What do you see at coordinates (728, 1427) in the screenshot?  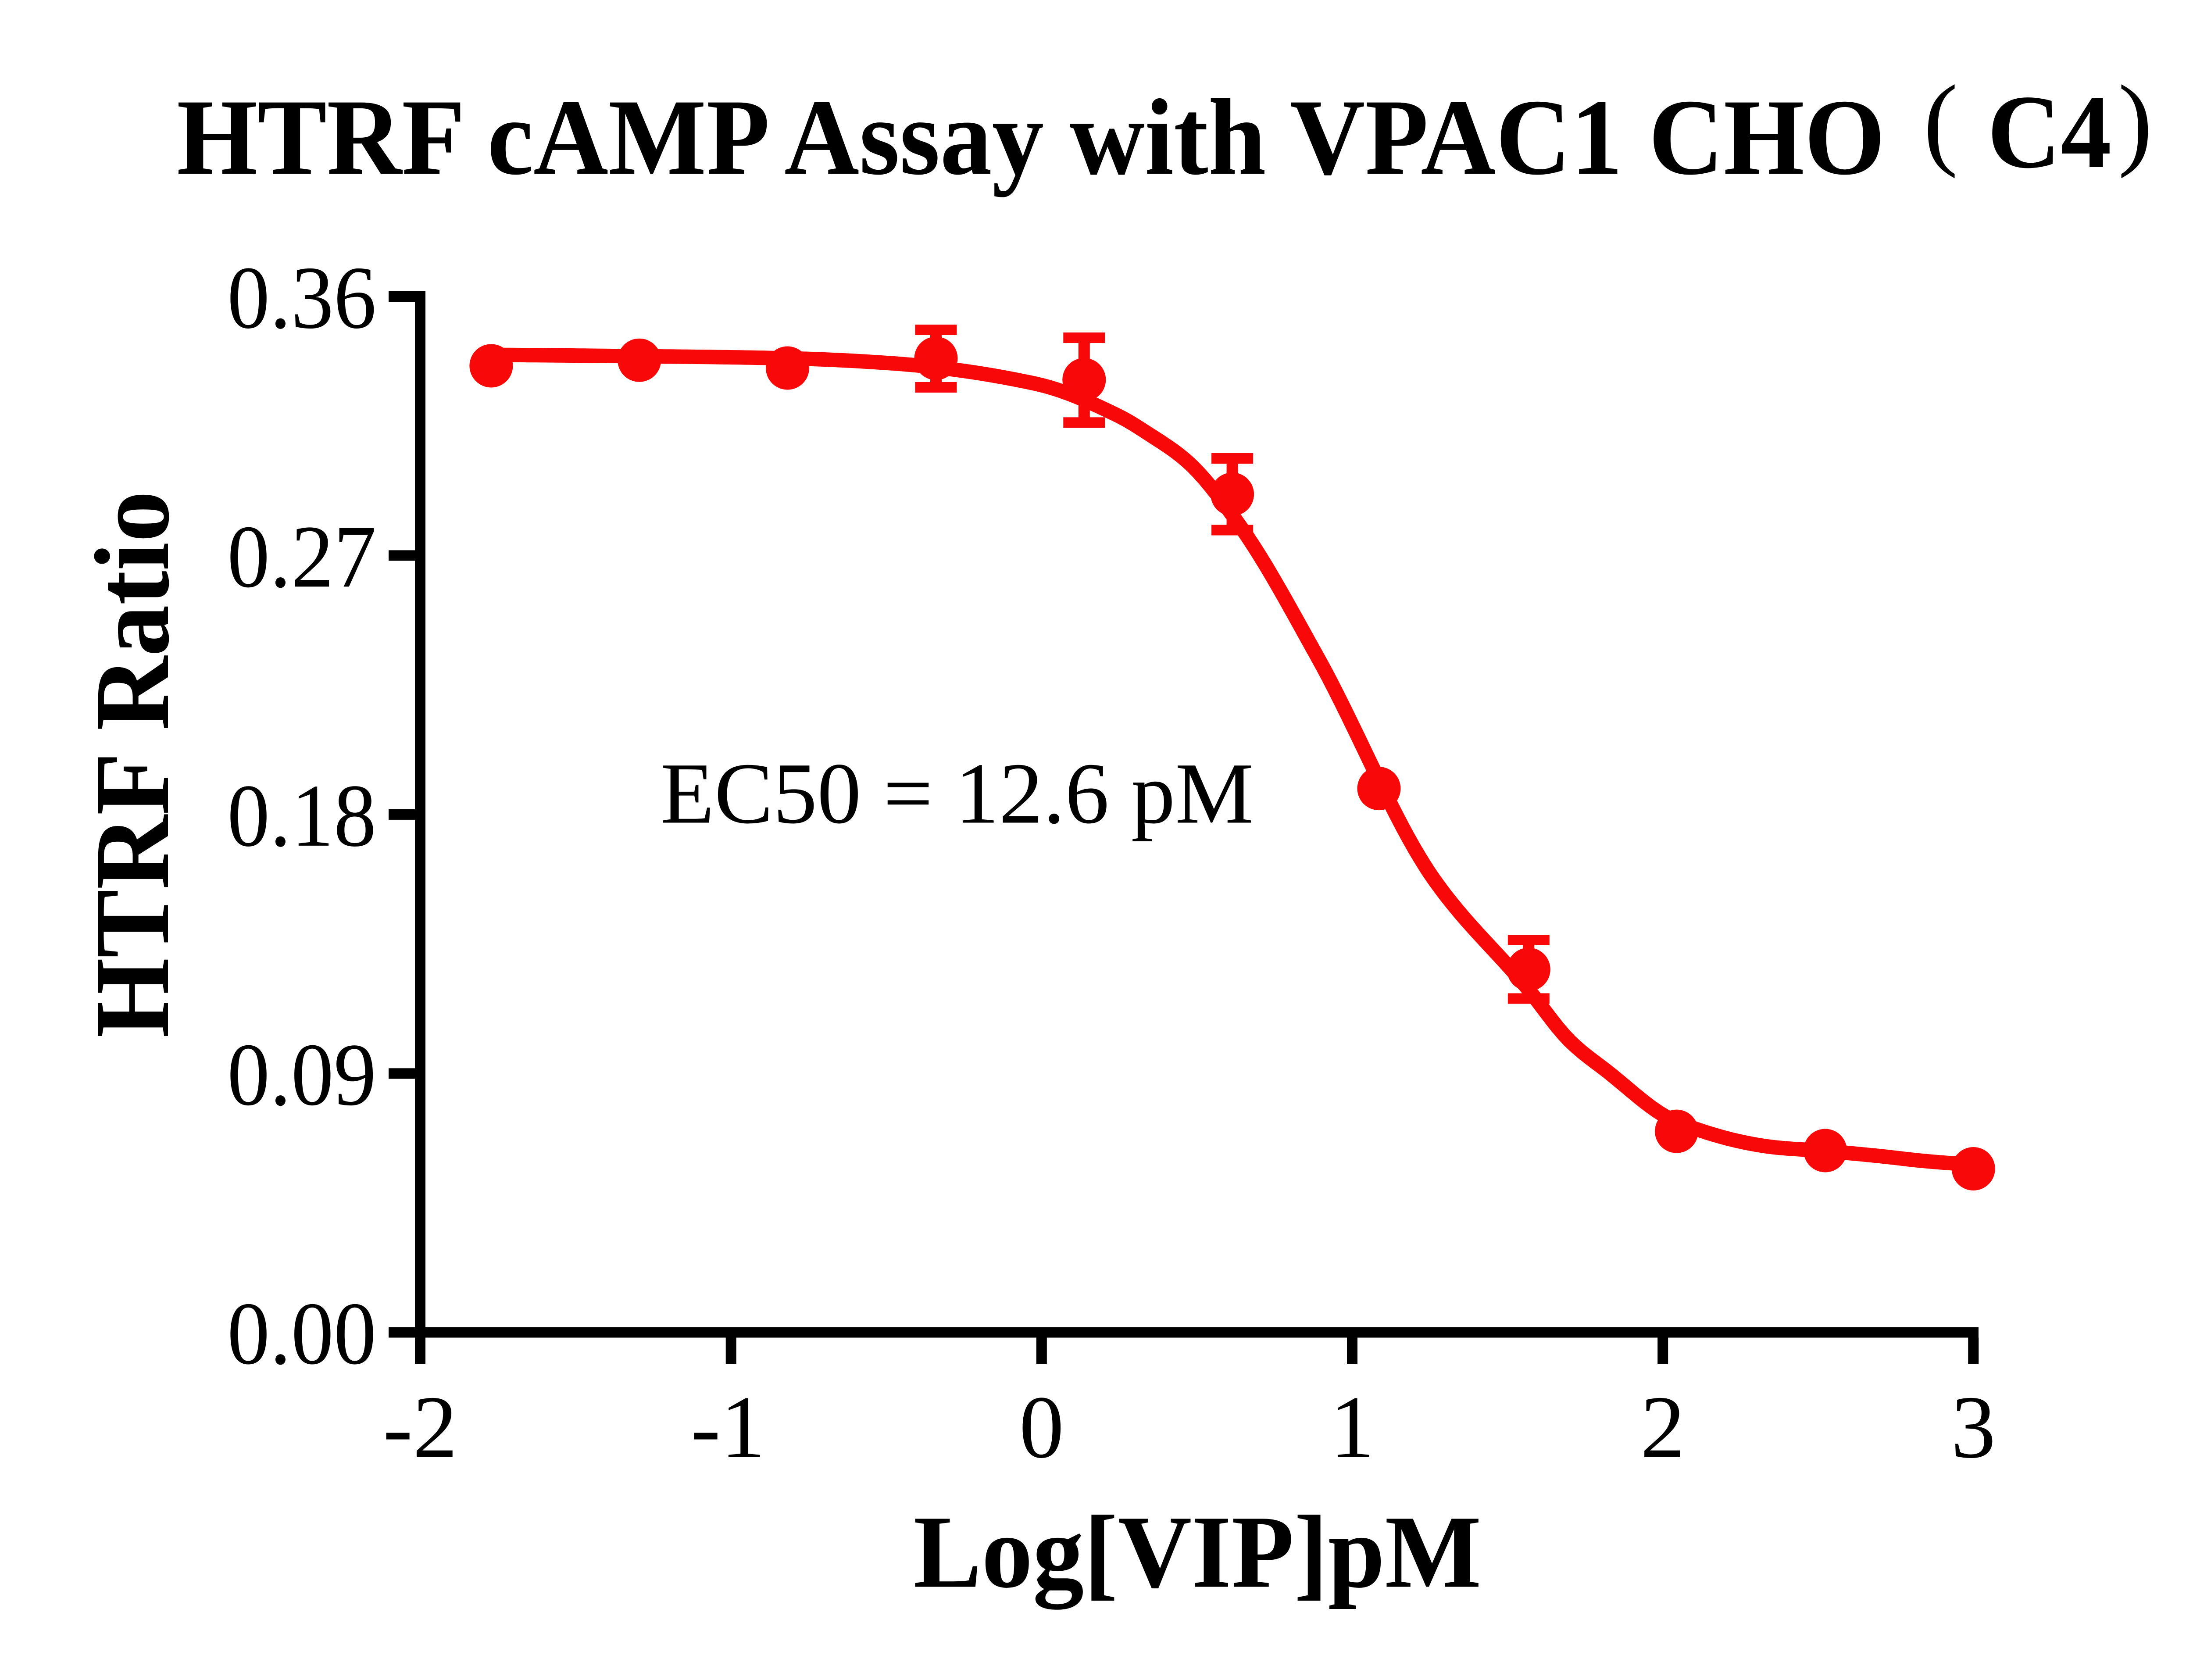 I see `svg-text: -1` at bounding box center [728, 1427].